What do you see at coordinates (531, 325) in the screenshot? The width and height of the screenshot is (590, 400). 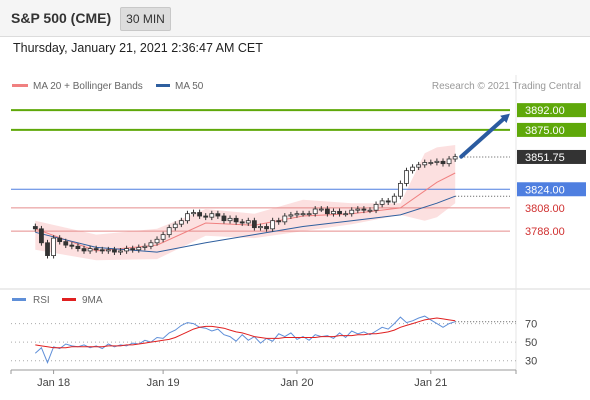 I see `rsi-tick-70: 70` at bounding box center [531, 325].